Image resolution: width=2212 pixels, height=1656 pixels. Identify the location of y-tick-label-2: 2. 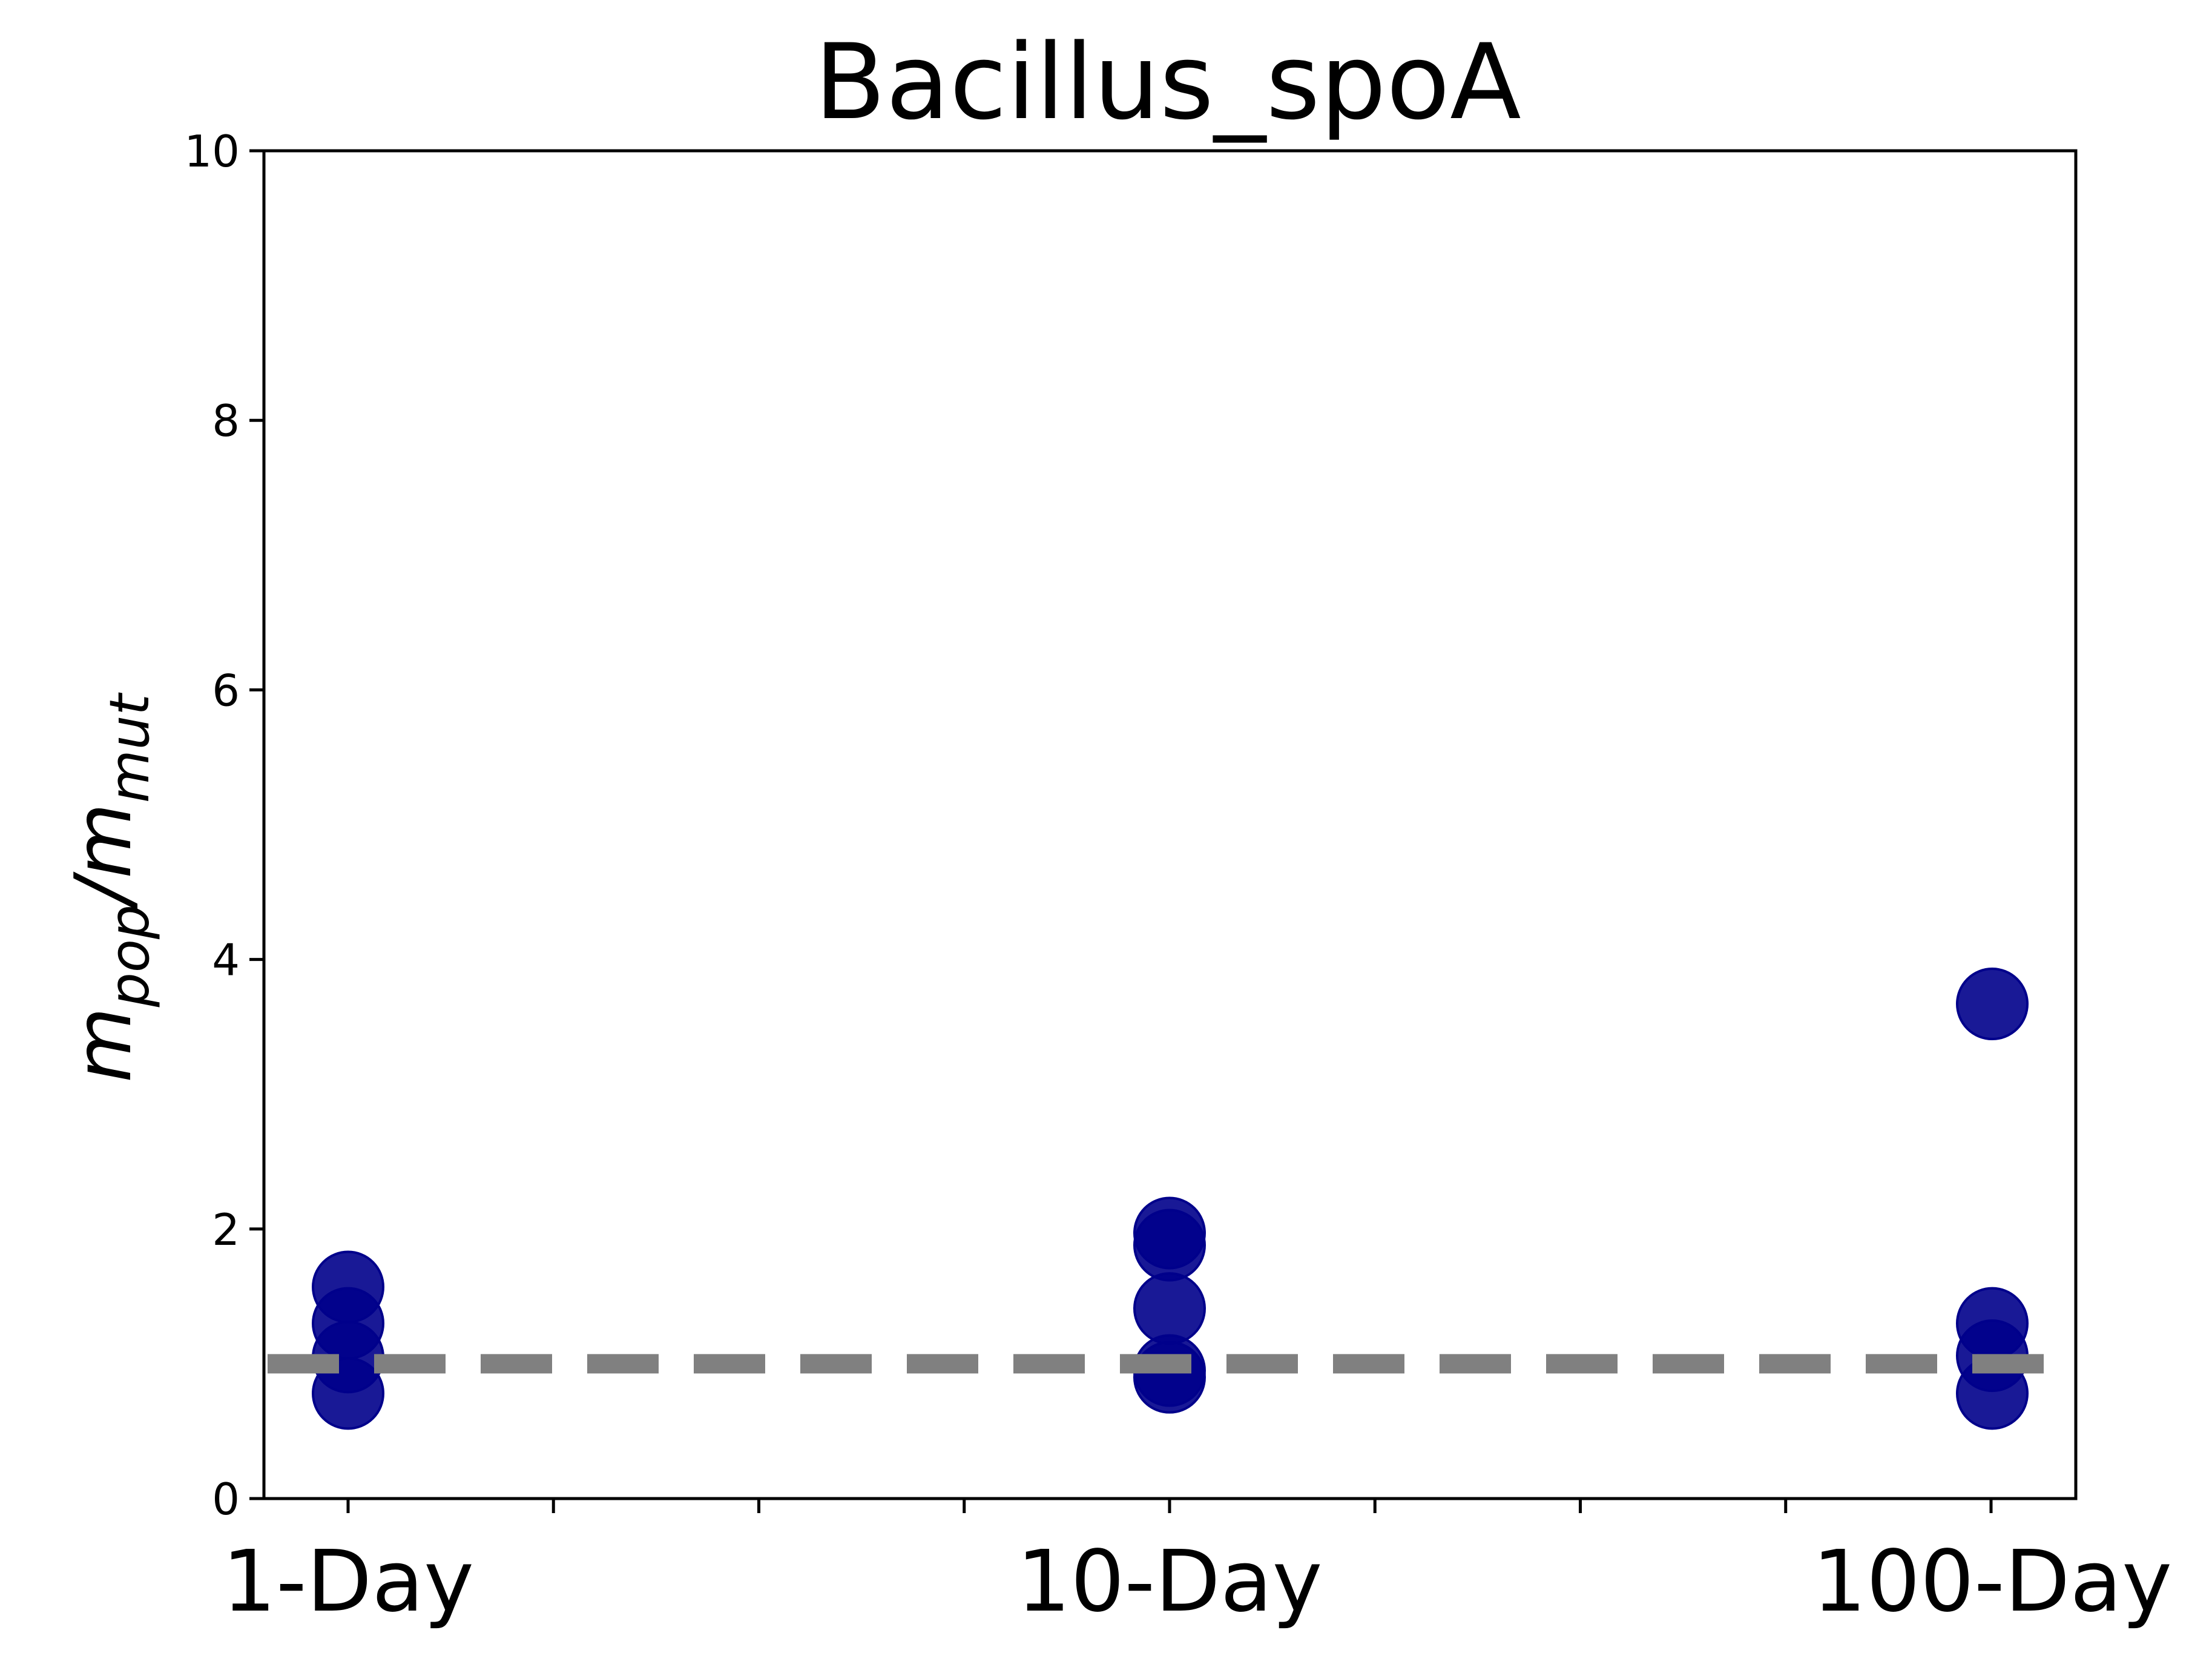
(226, 1229).